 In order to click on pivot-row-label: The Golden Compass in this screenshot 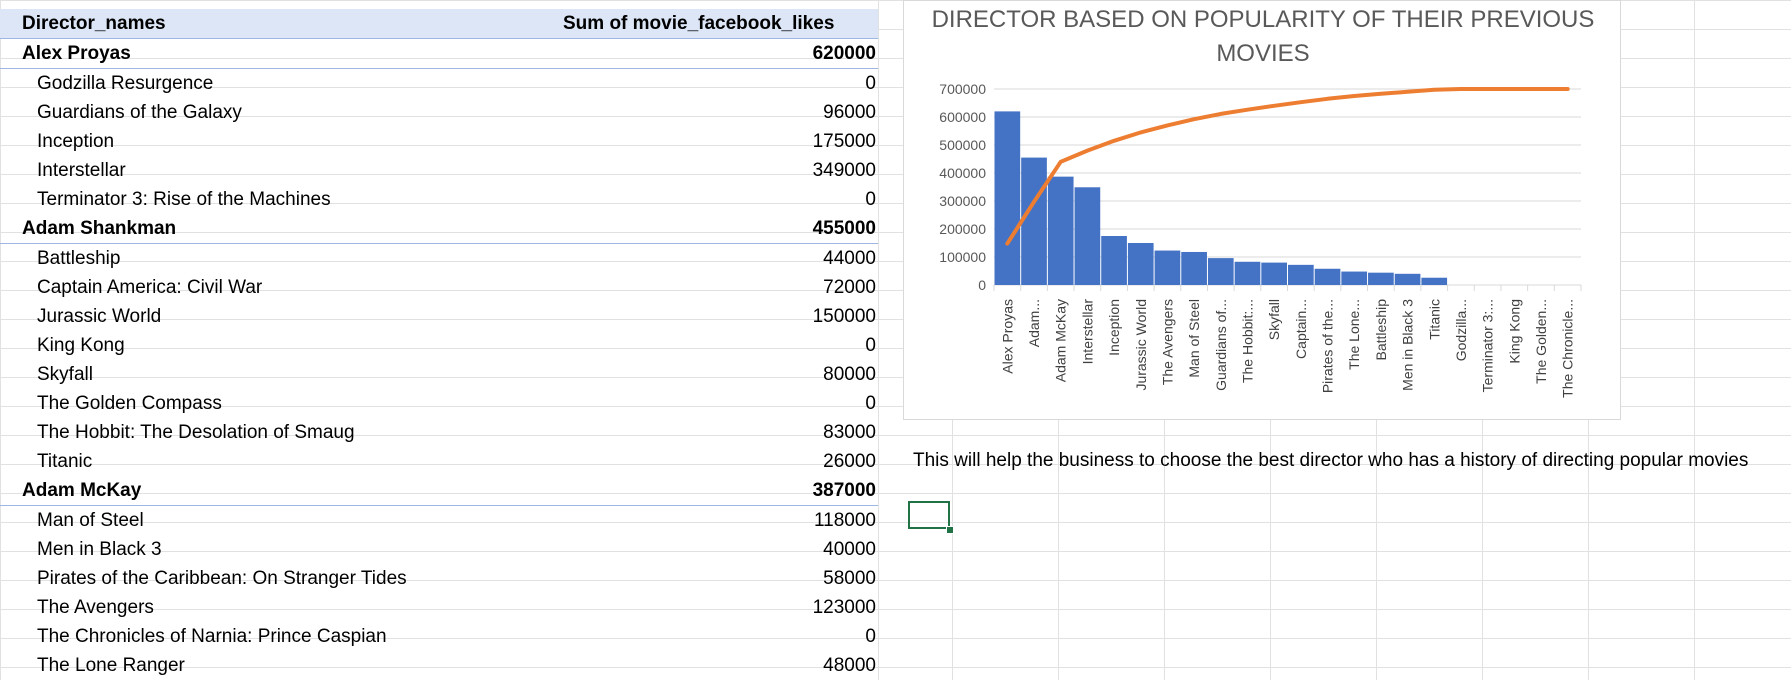, I will do `click(129, 403)`.